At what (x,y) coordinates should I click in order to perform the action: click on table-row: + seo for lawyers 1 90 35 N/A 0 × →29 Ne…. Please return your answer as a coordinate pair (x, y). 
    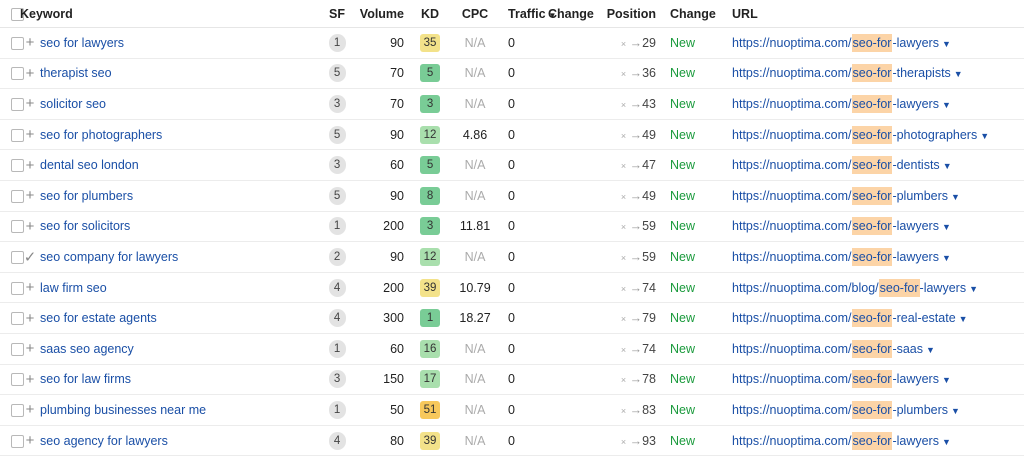
    Looking at the image, I should click on (512, 43).